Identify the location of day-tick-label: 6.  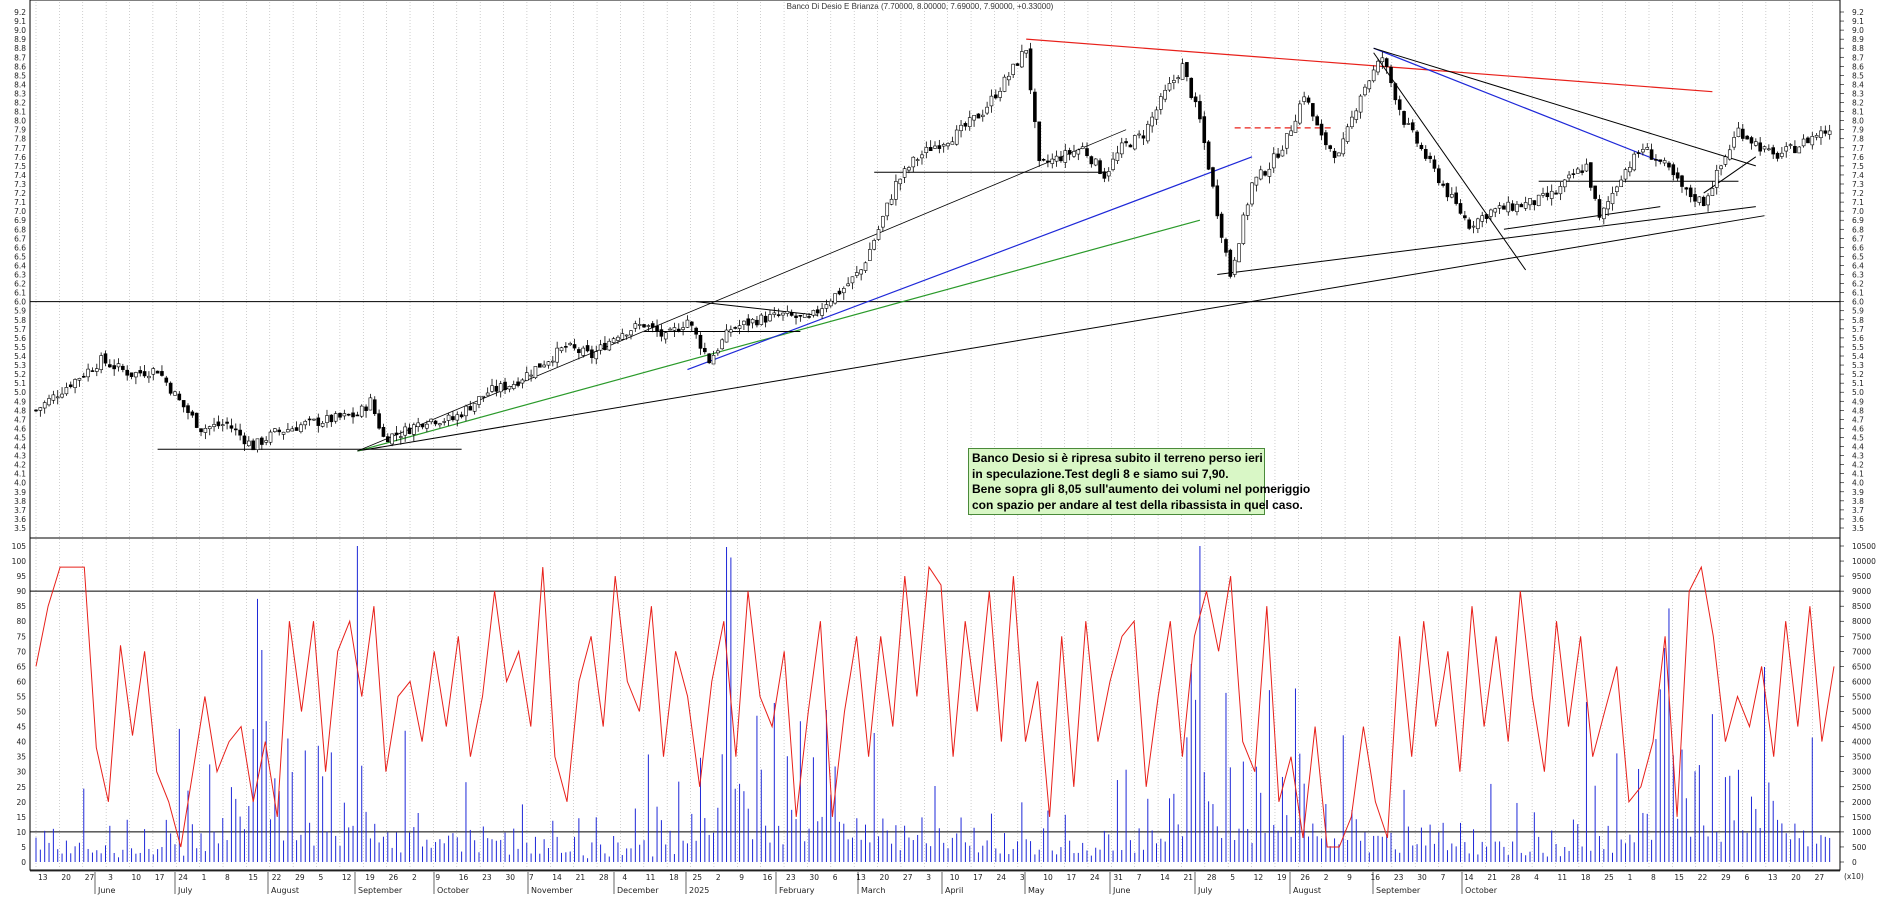
(835, 877).